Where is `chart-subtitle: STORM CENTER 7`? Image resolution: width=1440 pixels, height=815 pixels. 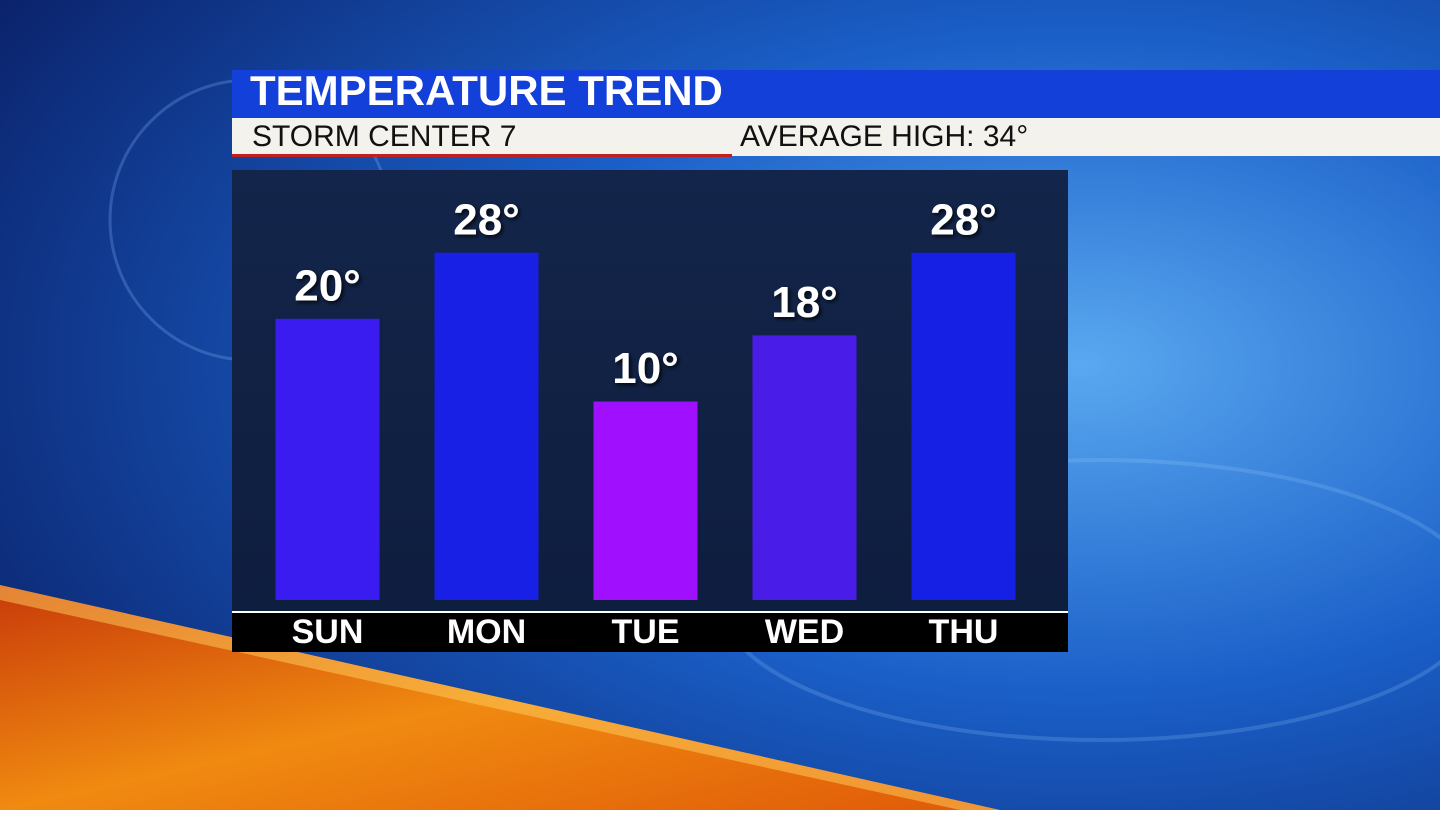
chart-subtitle: STORM CENTER 7 is located at coordinates (384, 136).